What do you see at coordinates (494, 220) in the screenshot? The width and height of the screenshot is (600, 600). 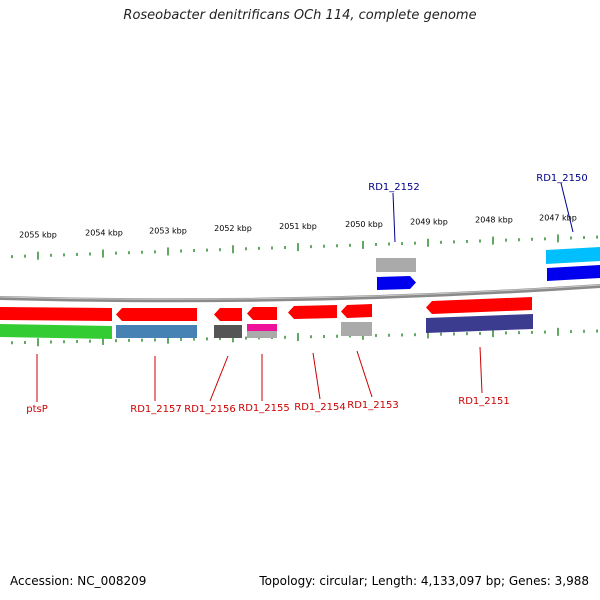 I see `kbp-label: 2048 kbp` at bounding box center [494, 220].